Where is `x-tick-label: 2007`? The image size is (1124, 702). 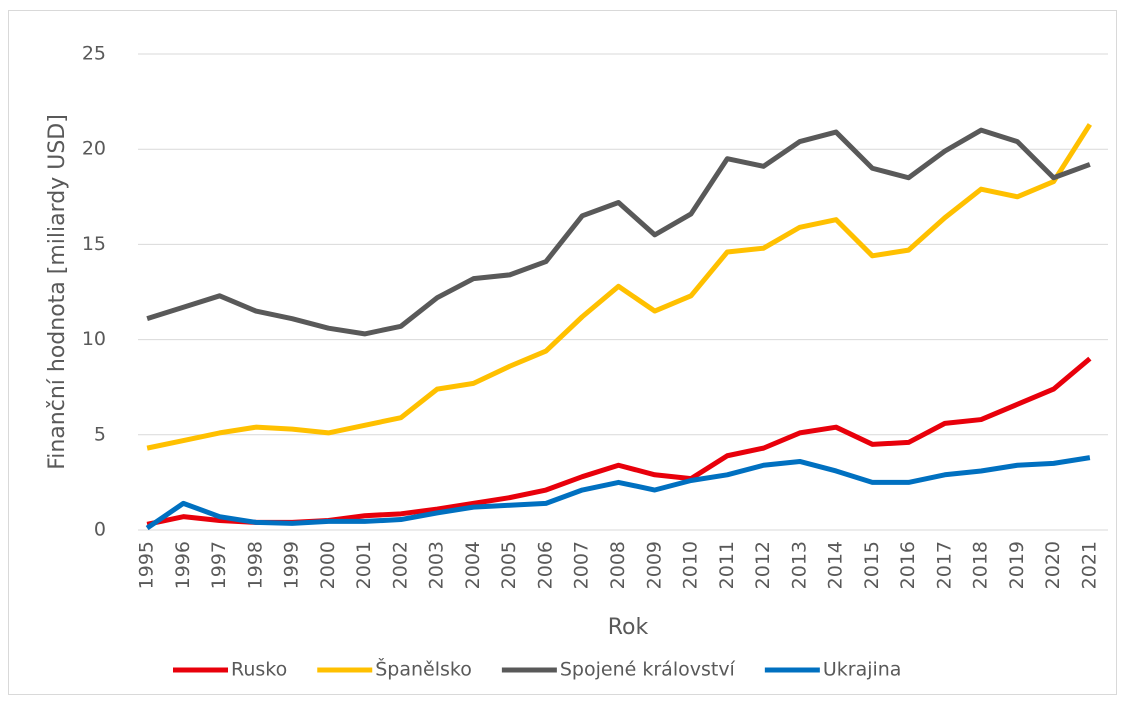
x-tick-label: 2007 is located at coordinates (582, 565).